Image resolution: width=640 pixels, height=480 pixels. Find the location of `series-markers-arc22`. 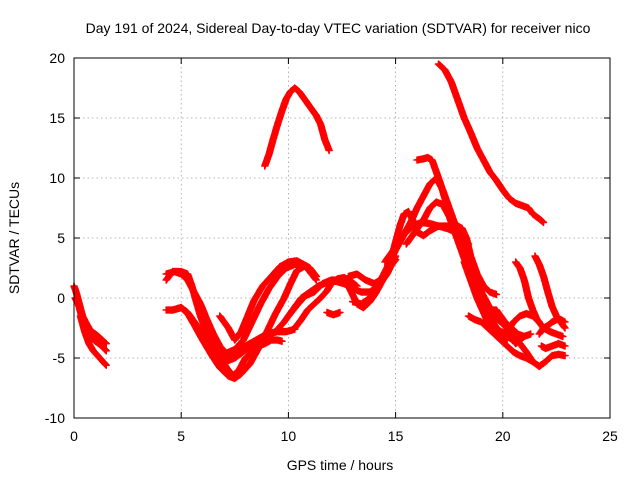

series-markers-arc22 is located at coordinates (500, 339).